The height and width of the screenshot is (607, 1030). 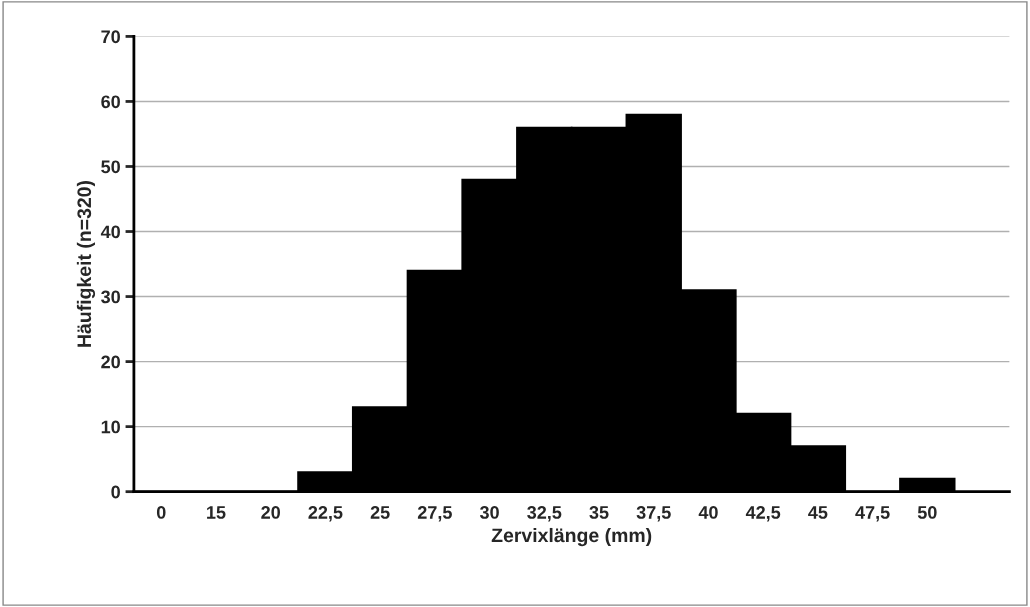 What do you see at coordinates (110, 232) in the screenshot?
I see `y-tick-label: 40` at bounding box center [110, 232].